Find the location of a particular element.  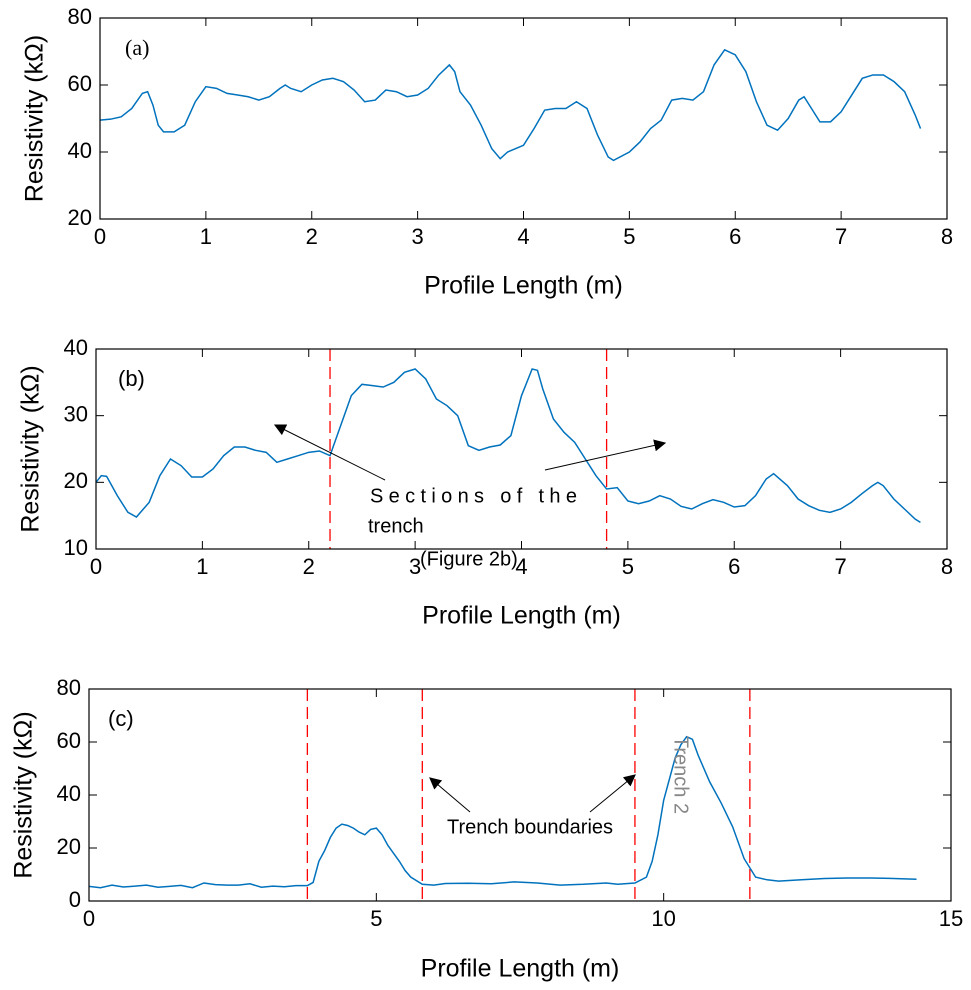

annotation: trench is located at coordinates (396, 526).